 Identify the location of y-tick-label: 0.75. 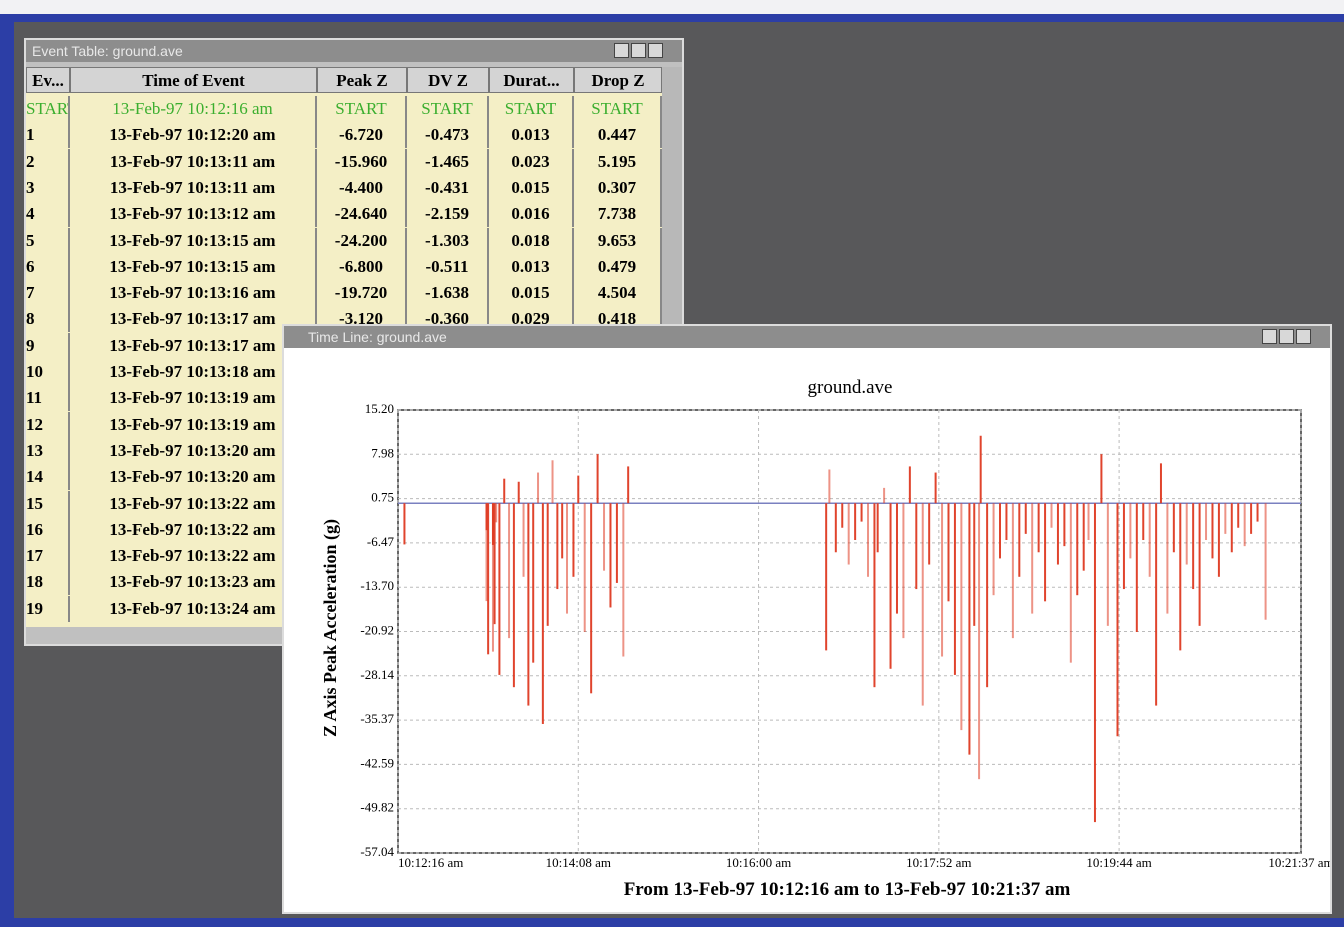
(382, 497).